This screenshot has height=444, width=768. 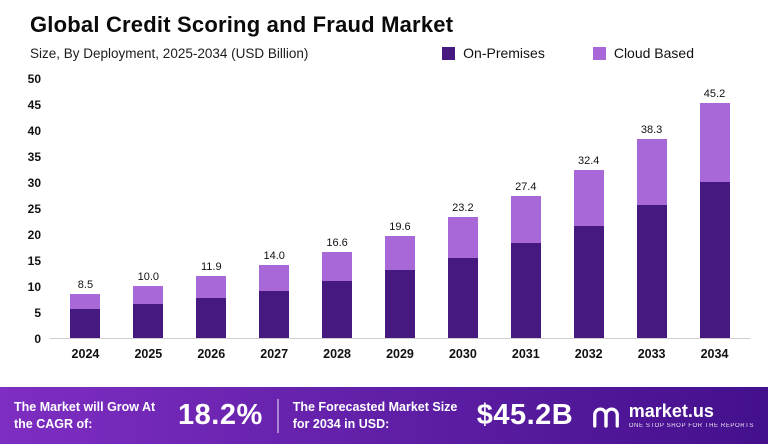 I want to click on x-axis-label: 2031, so click(x=525, y=354).